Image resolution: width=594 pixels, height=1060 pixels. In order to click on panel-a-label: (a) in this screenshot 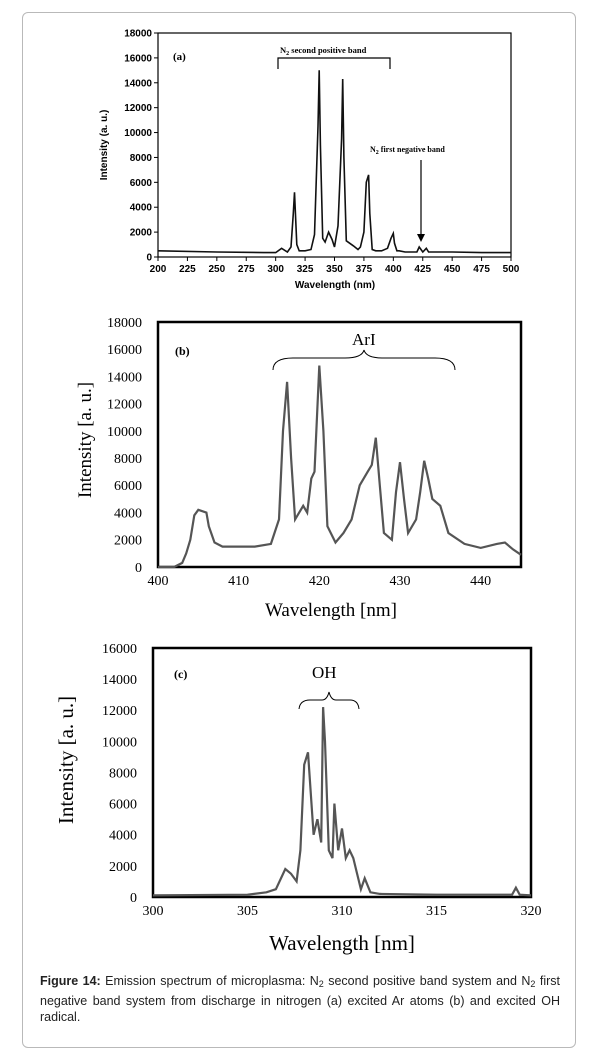, I will do `click(179, 57)`.